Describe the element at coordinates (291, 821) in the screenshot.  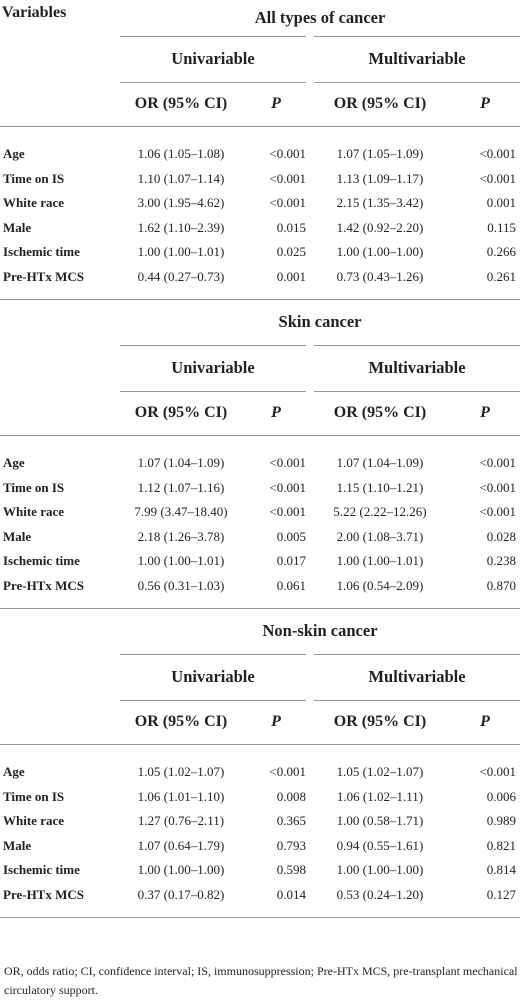
I see `uni-p-cell: 0.365` at that location.